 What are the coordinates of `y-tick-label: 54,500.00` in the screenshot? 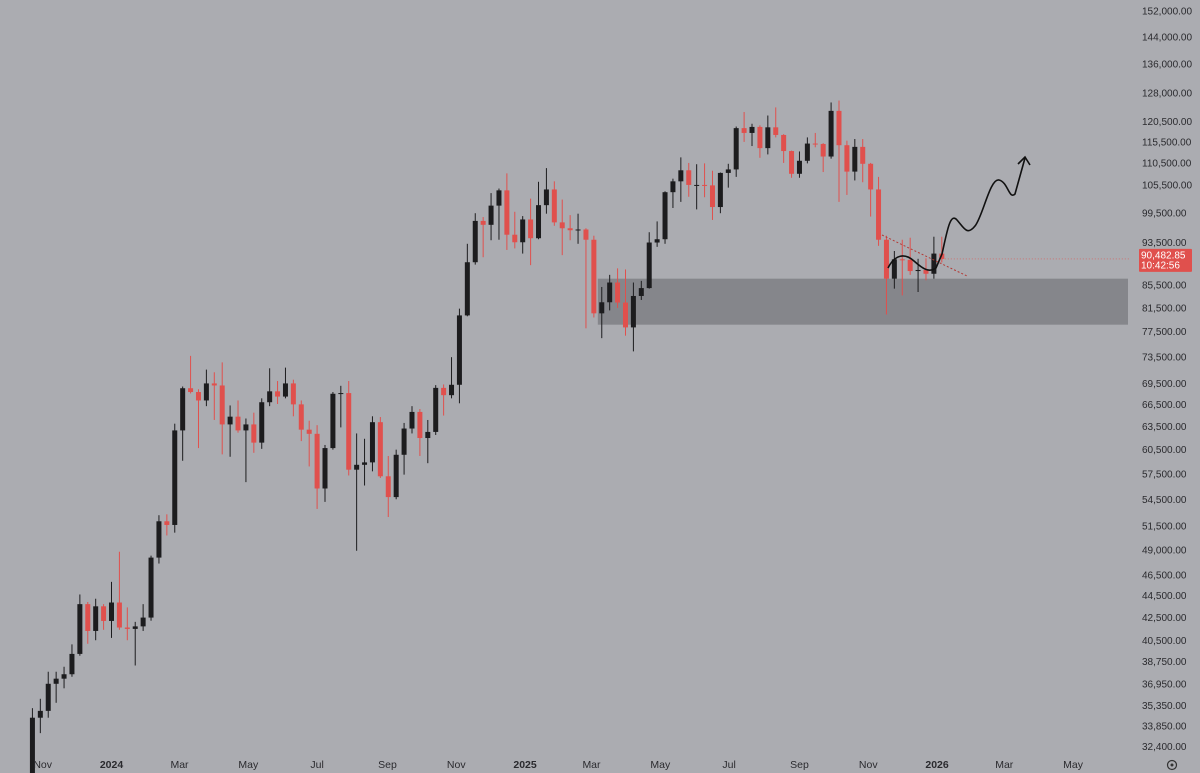 It's located at (1164, 500).